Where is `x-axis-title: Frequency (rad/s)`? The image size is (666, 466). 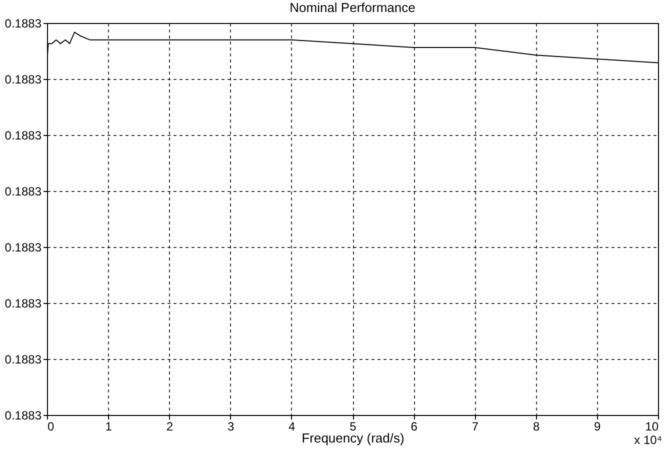
x-axis-title: Frequency (rad/s) is located at coordinates (353, 438).